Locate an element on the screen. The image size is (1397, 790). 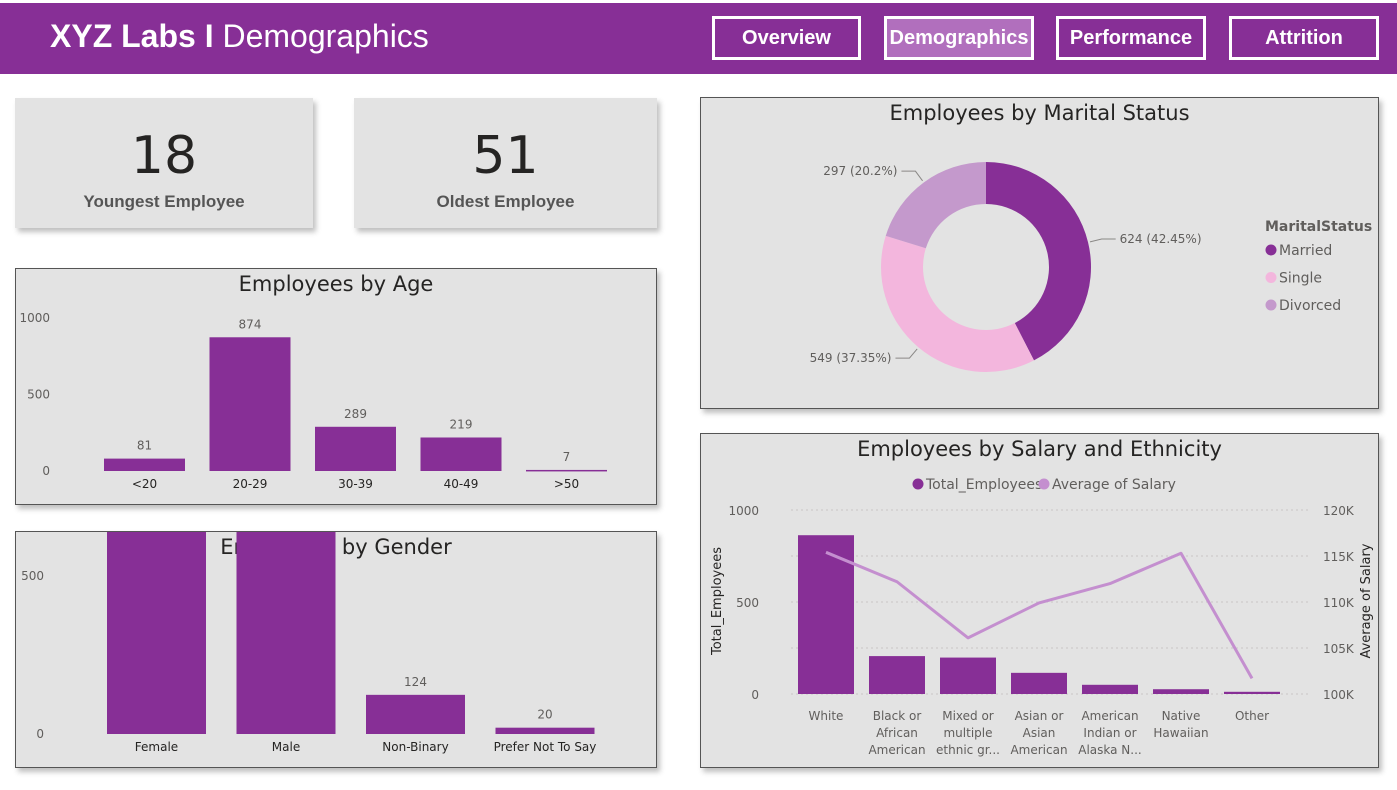
data-label: 624 (42.45%) is located at coordinates (1161, 239).